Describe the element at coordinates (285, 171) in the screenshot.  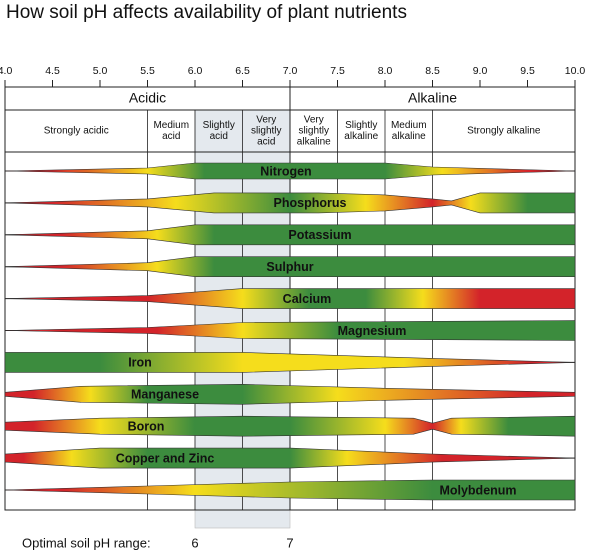
I see `nutrient-label: Nitrogen` at that location.